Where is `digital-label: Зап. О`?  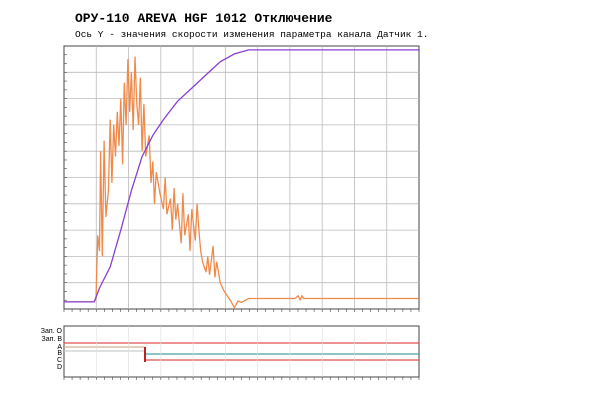 digital-label: Зап. О is located at coordinates (52, 331).